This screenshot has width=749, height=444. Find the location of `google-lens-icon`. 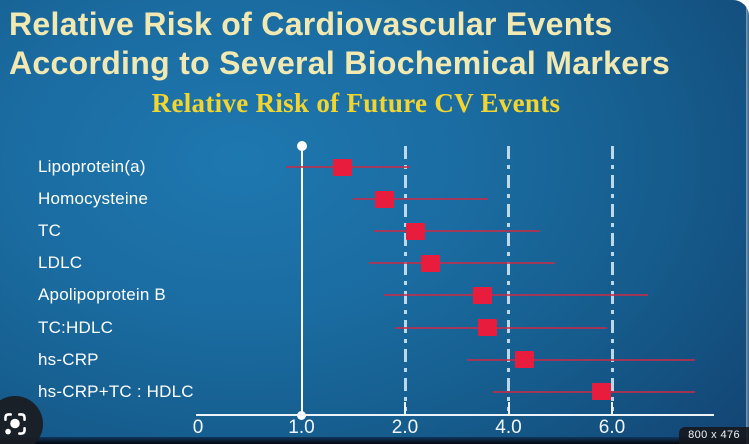

google-lens-icon is located at coordinates (15, 424).